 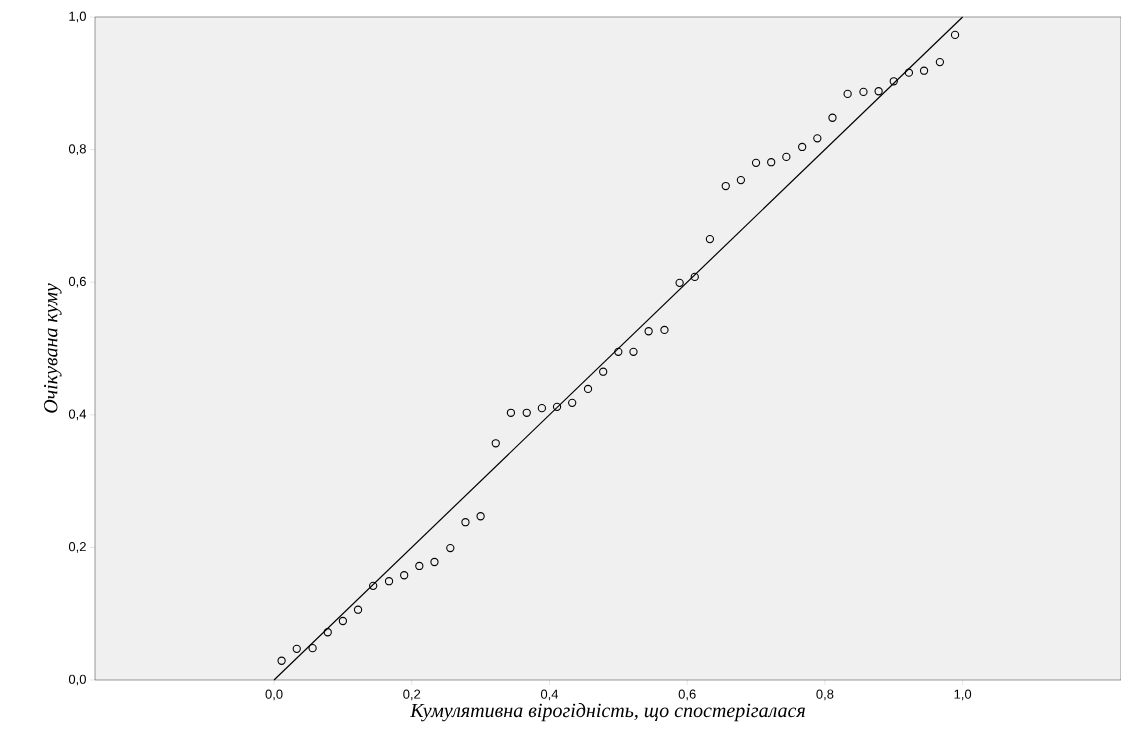 What do you see at coordinates (77, 17) in the screenshot?
I see `y-tick-label: 1,0` at bounding box center [77, 17].